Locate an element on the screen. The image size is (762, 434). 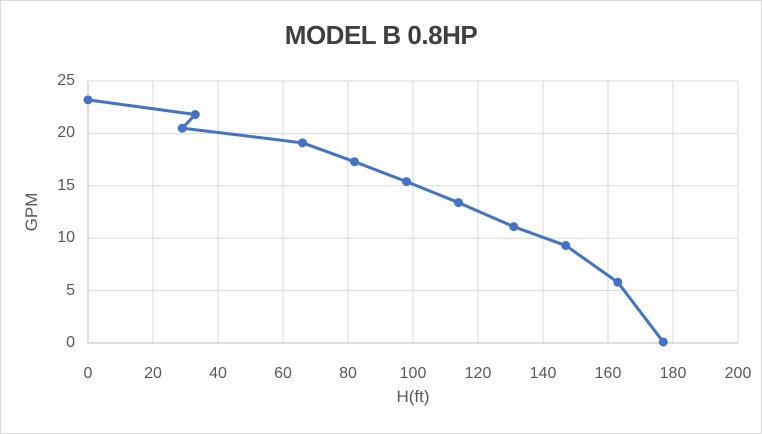
x-tick-label: 60 is located at coordinates (283, 373).